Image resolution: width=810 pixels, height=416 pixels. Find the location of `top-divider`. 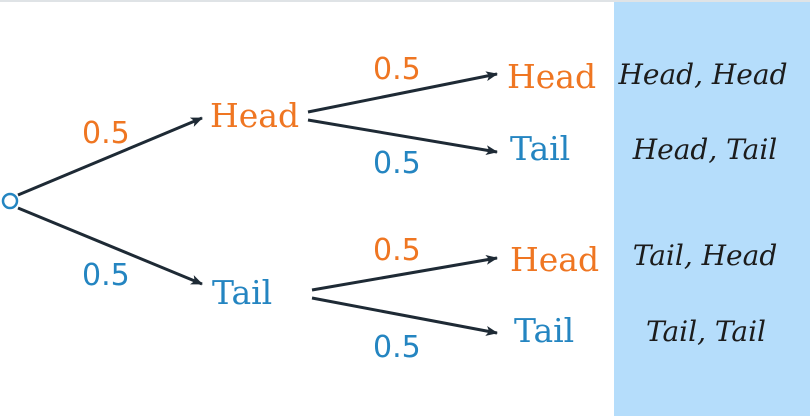

top-divider is located at coordinates (405, 1).